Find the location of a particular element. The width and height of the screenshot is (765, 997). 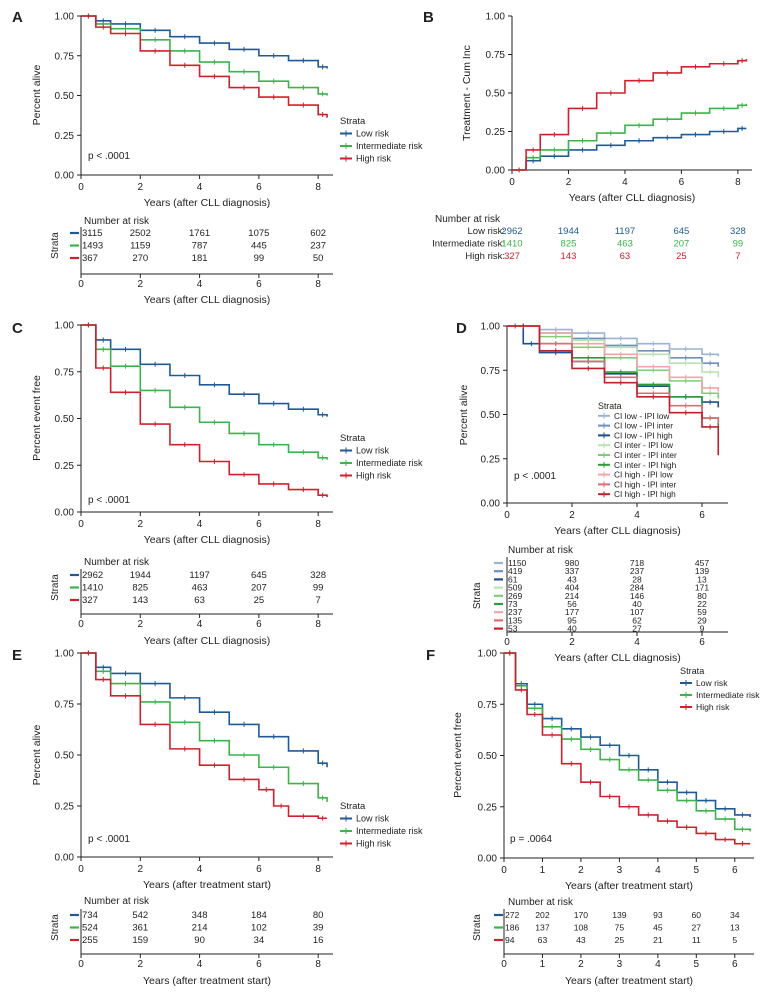

risk-table-value: 177 is located at coordinates (572, 612).